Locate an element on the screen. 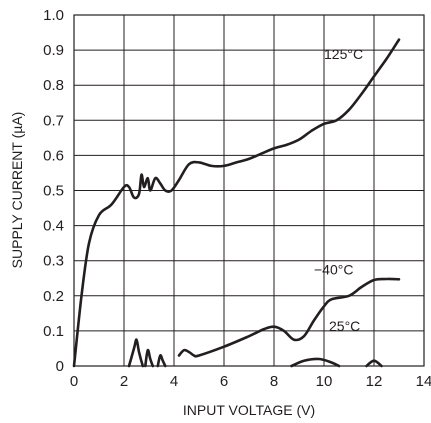 Image resolution: width=431 pixels, height=423 pixels. y-tick-label: 0.2 is located at coordinates (53, 296).